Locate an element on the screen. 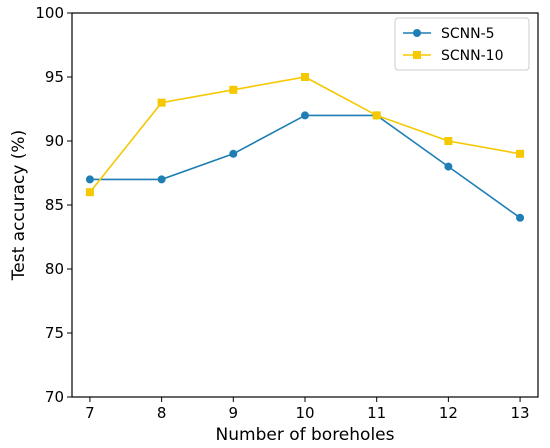 The width and height of the screenshot is (550, 448). x-axis-label: Number of boreholes is located at coordinates (305, 435).